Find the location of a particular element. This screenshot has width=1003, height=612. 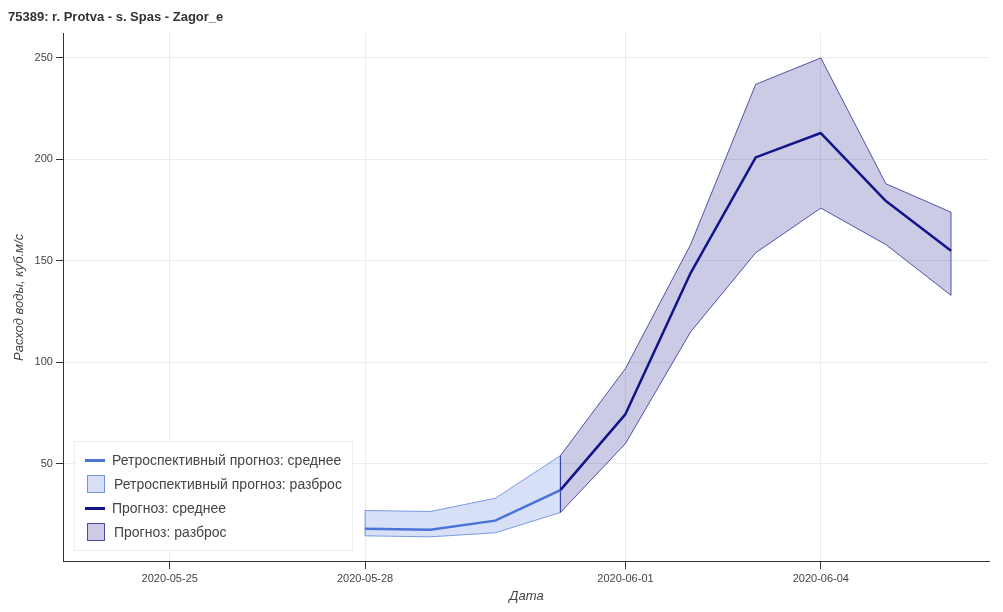

annotation: Прогноз: разброс is located at coordinates (170, 532).